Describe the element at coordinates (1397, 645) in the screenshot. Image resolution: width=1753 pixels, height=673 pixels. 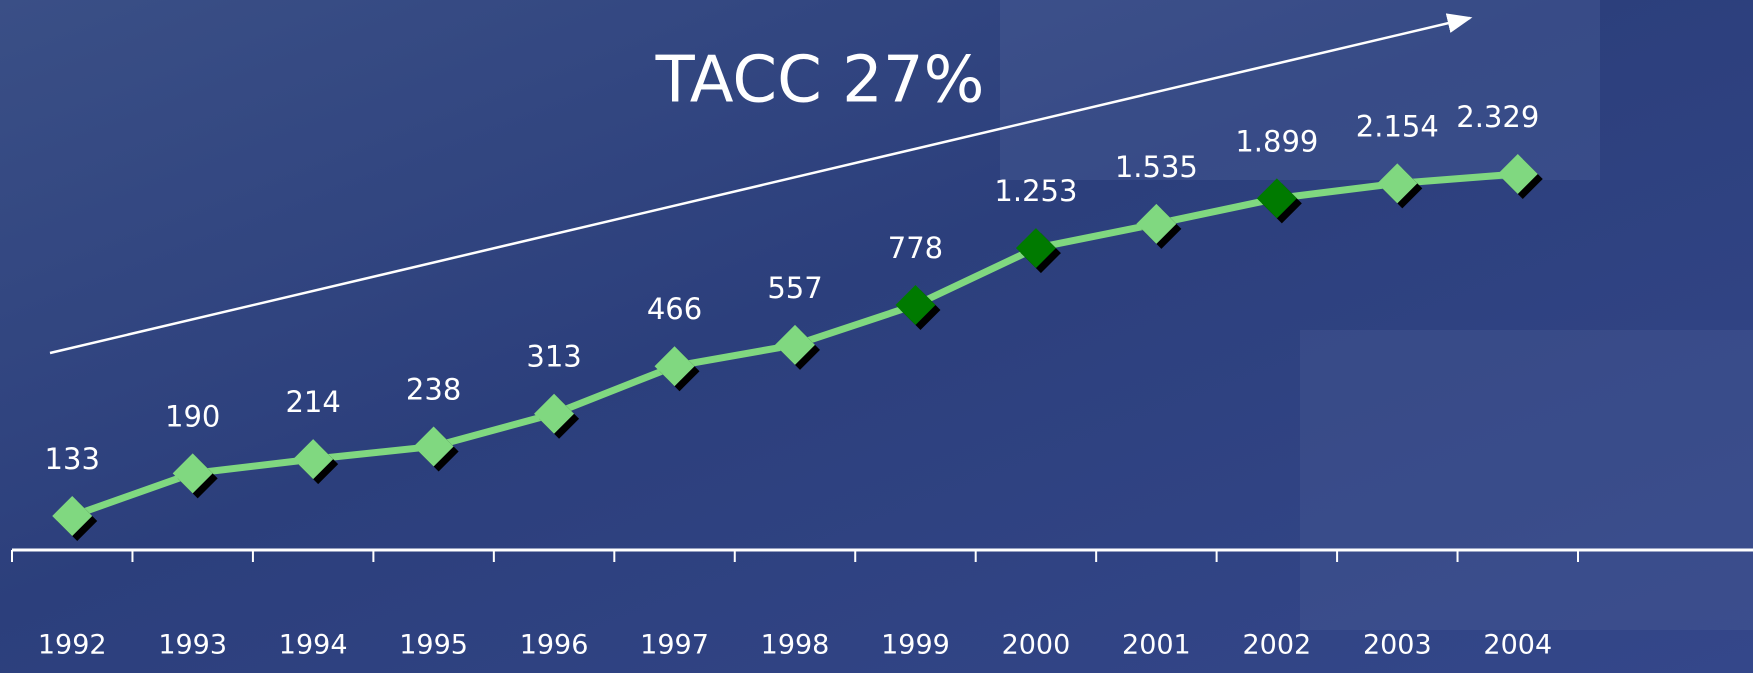
I see `x-tick-label: 2003` at that location.